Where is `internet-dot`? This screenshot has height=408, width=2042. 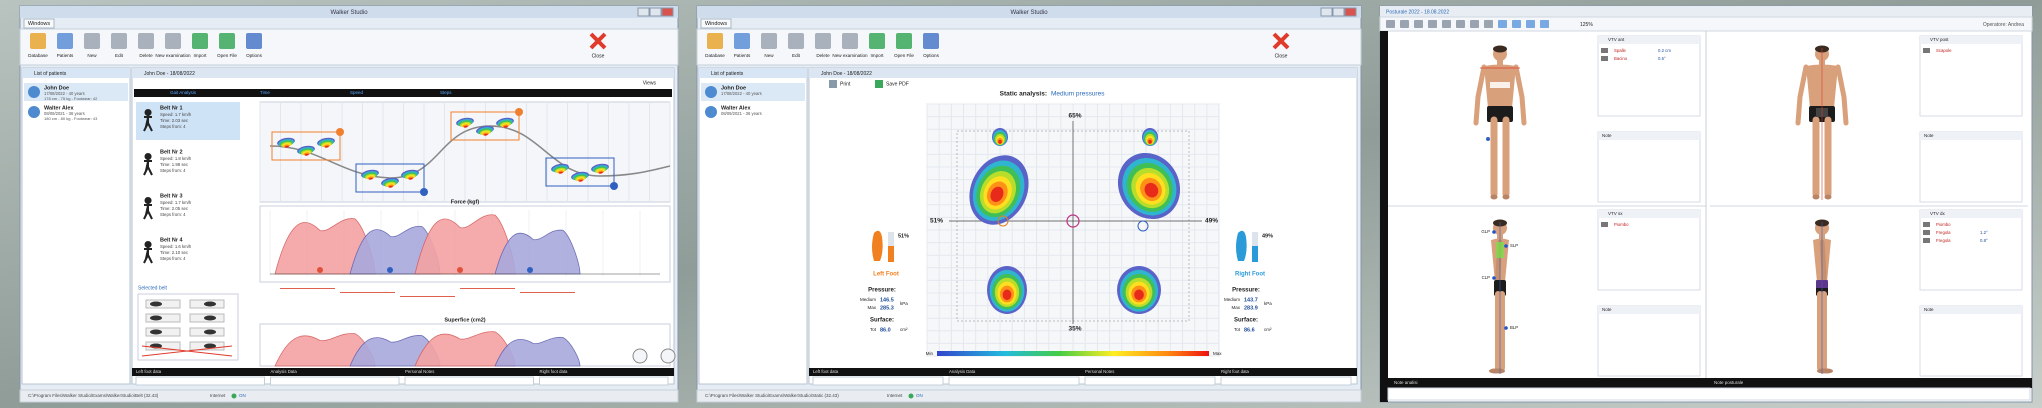
internet-dot is located at coordinates (234, 396).